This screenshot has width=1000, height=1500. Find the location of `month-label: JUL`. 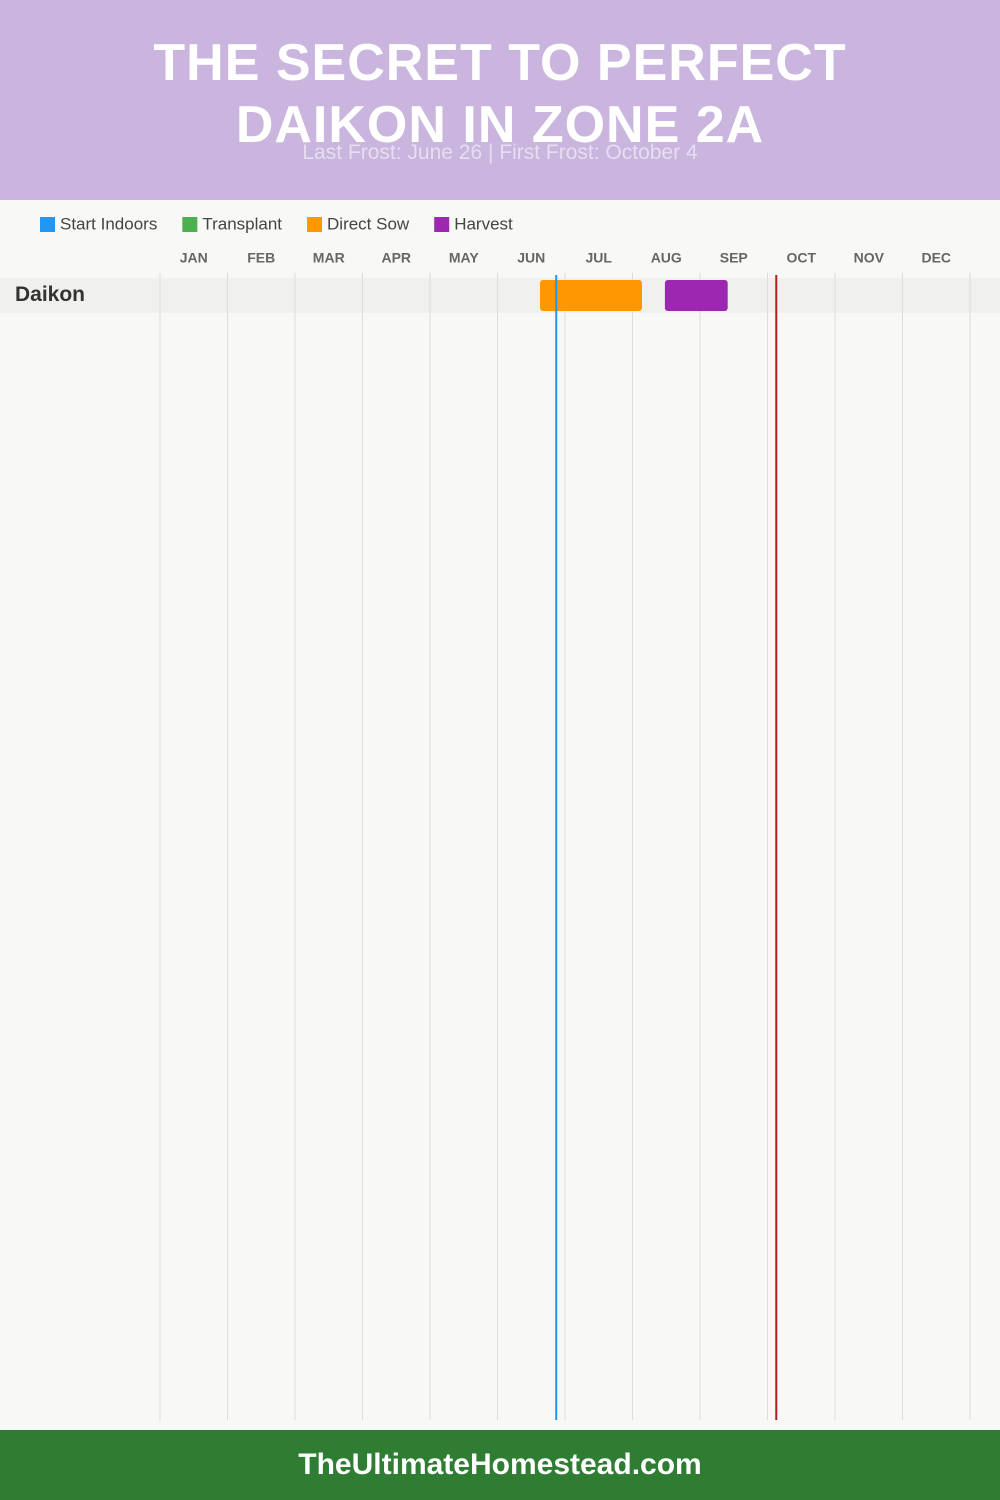

month-label: JUL is located at coordinates (599, 258).